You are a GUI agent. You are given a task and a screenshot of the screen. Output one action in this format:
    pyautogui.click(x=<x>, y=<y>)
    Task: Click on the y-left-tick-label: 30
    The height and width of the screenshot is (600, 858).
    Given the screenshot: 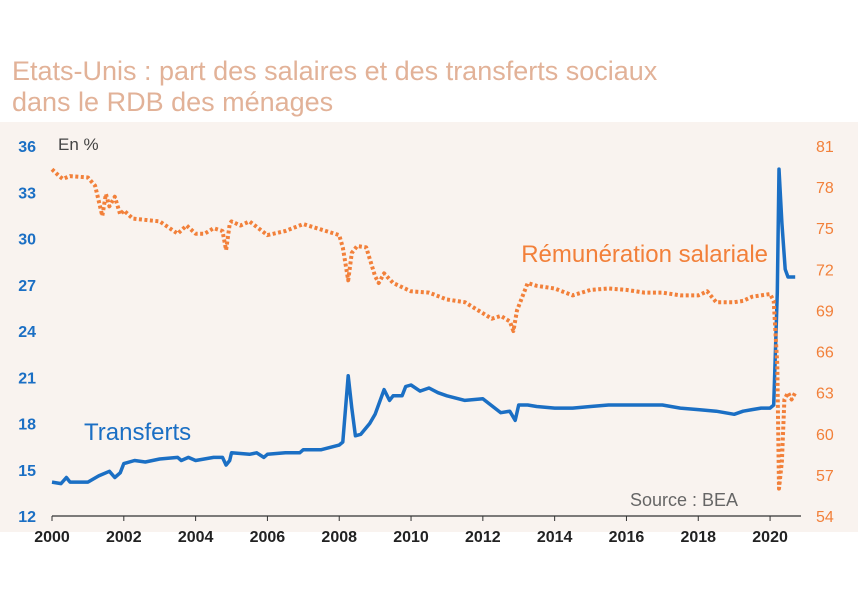 What is the action you would take?
    pyautogui.click(x=27, y=240)
    